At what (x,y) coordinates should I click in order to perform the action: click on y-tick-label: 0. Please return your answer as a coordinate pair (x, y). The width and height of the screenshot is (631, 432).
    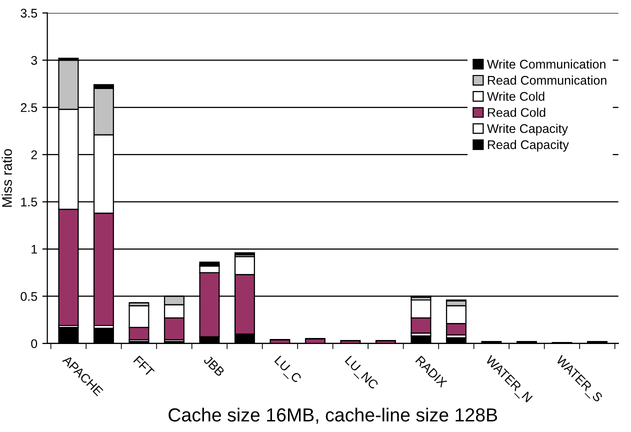
    Looking at the image, I should click on (34, 343).